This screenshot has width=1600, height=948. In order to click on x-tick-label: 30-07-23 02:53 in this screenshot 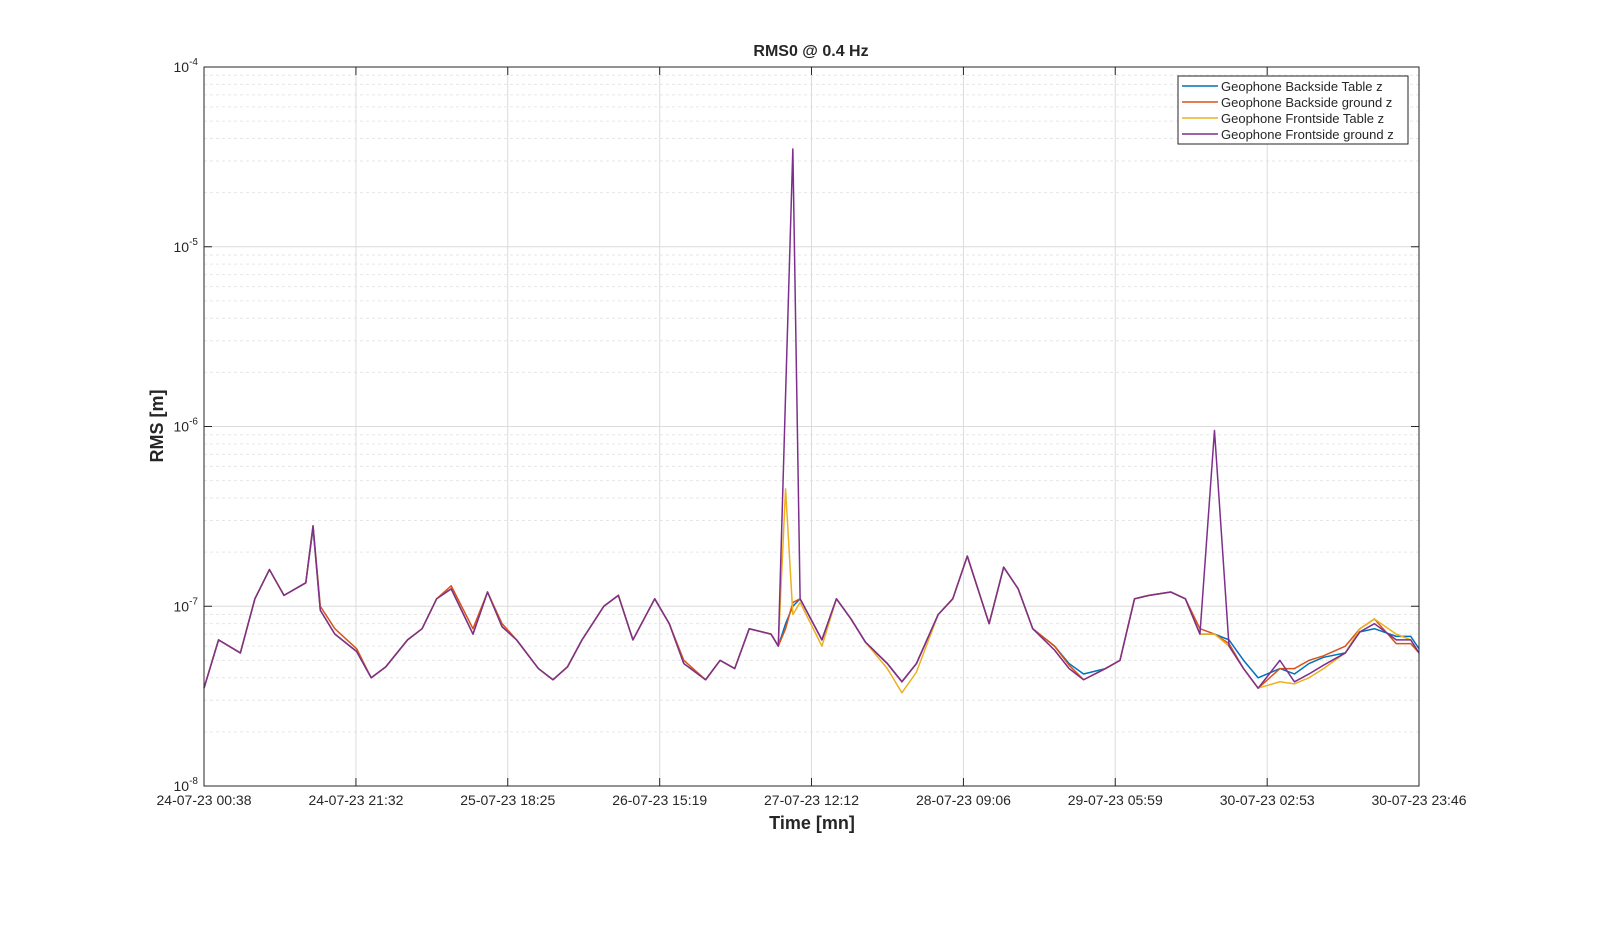, I will do `click(1267, 800)`.